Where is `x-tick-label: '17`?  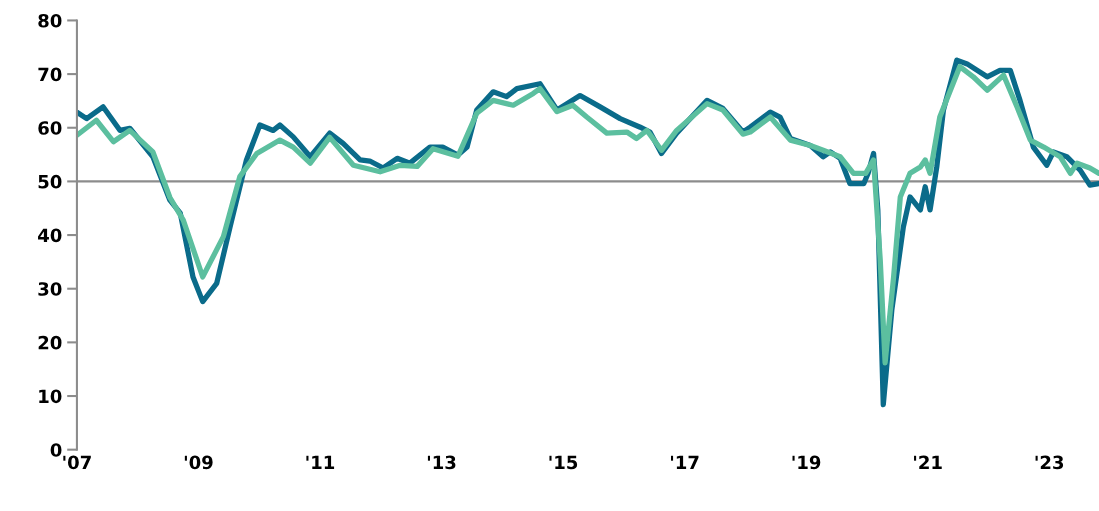 x-tick-label: '17 is located at coordinates (684, 462).